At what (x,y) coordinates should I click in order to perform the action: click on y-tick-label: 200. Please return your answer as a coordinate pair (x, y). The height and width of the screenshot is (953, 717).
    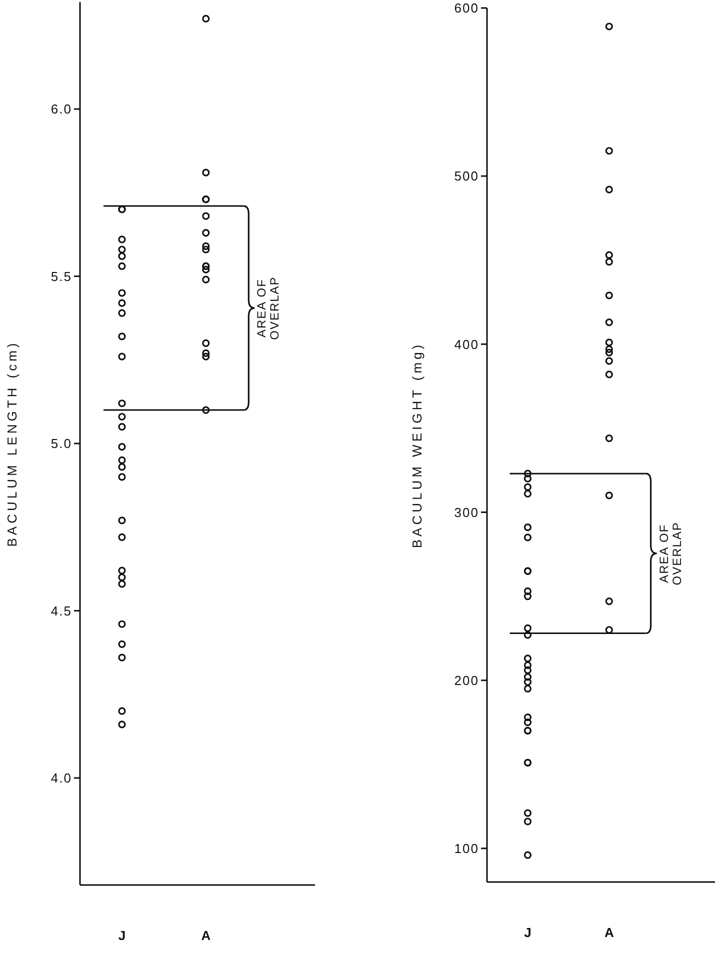
    Looking at the image, I should click on (466, 680).